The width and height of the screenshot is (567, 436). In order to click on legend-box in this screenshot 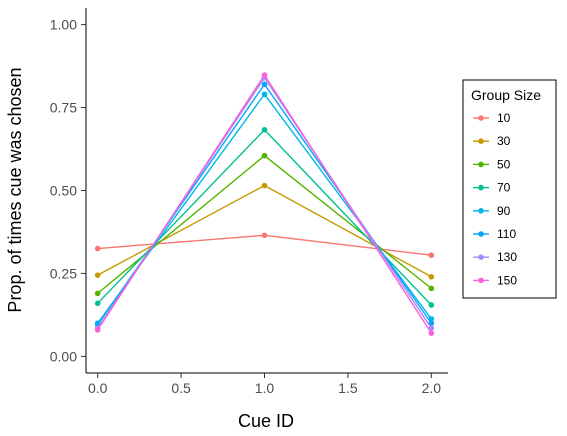, I will do `click(509, 189)`.